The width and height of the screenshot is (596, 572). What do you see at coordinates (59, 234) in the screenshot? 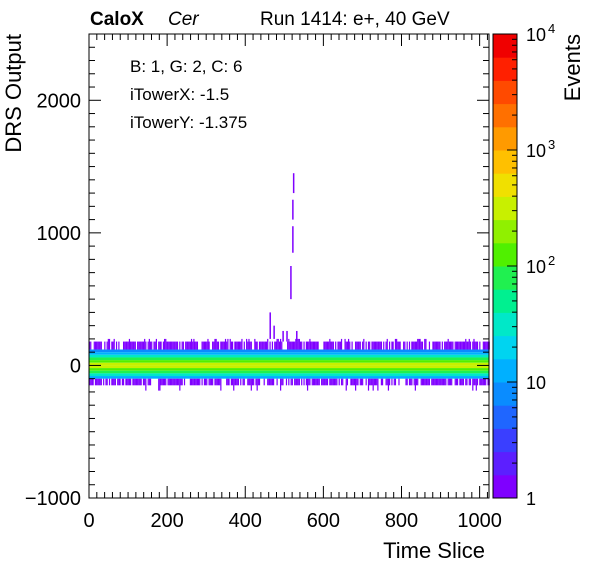
I see `y-tick-label: 1000` at bounding box center [59, 234].